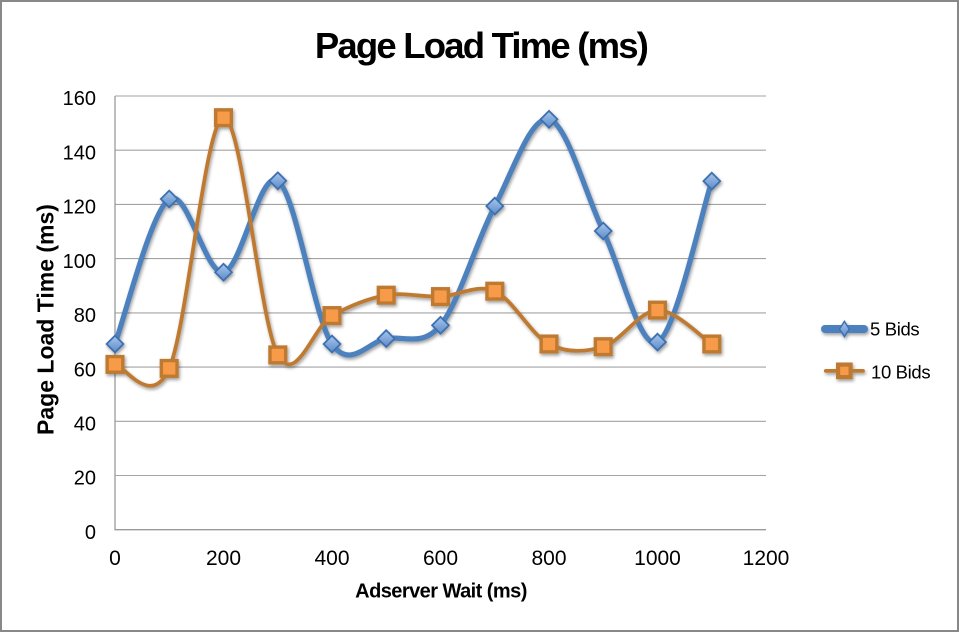 The width and height of the screenshot is (959, 637). Describe the element at coordinates (223, 558) in the screenshot. I see `svg-text: 200` at that location.